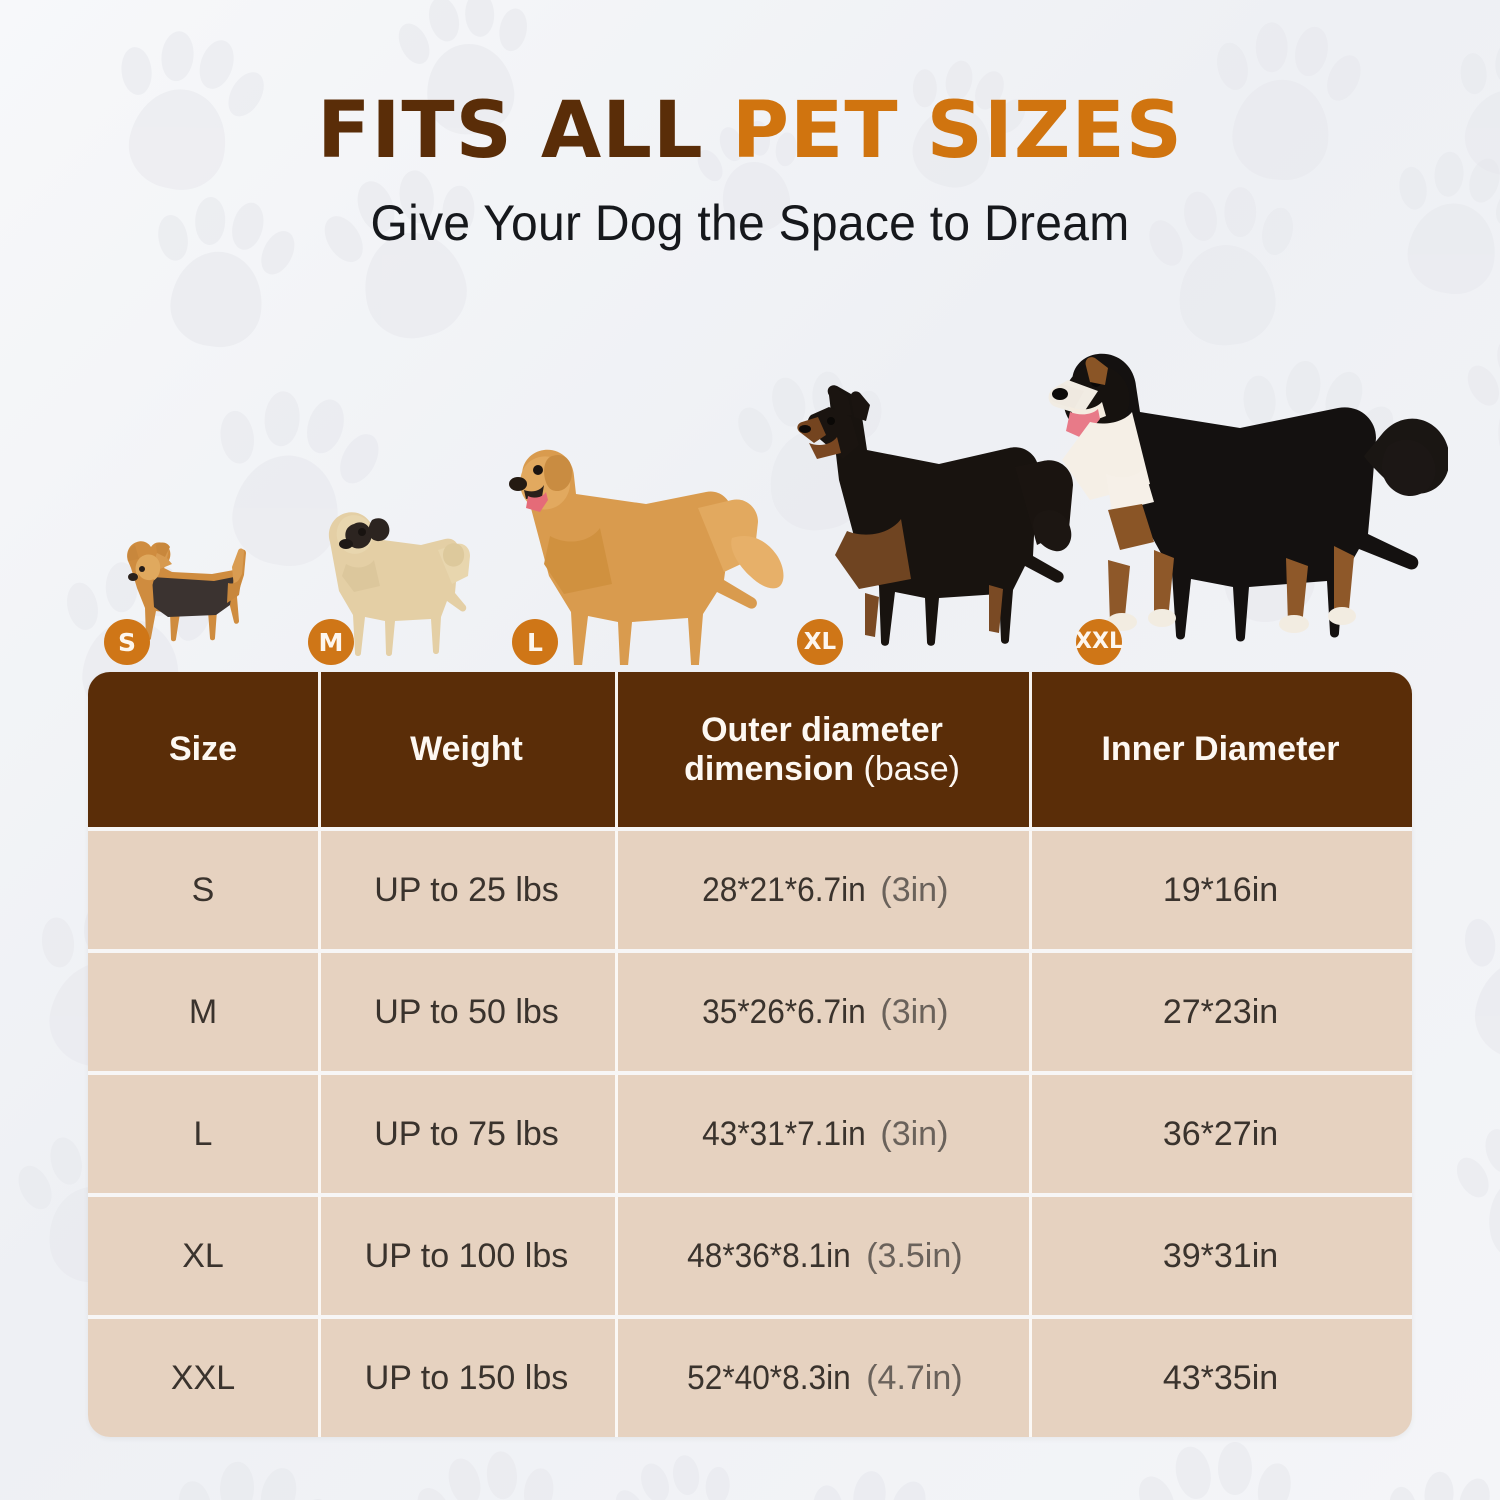 The height and width of the screenshot is (1500, 1500). I want to click on table-row: M UP to 50 lbs 35*26*6.7in (3in) 27*23in, so click(750, 1010).